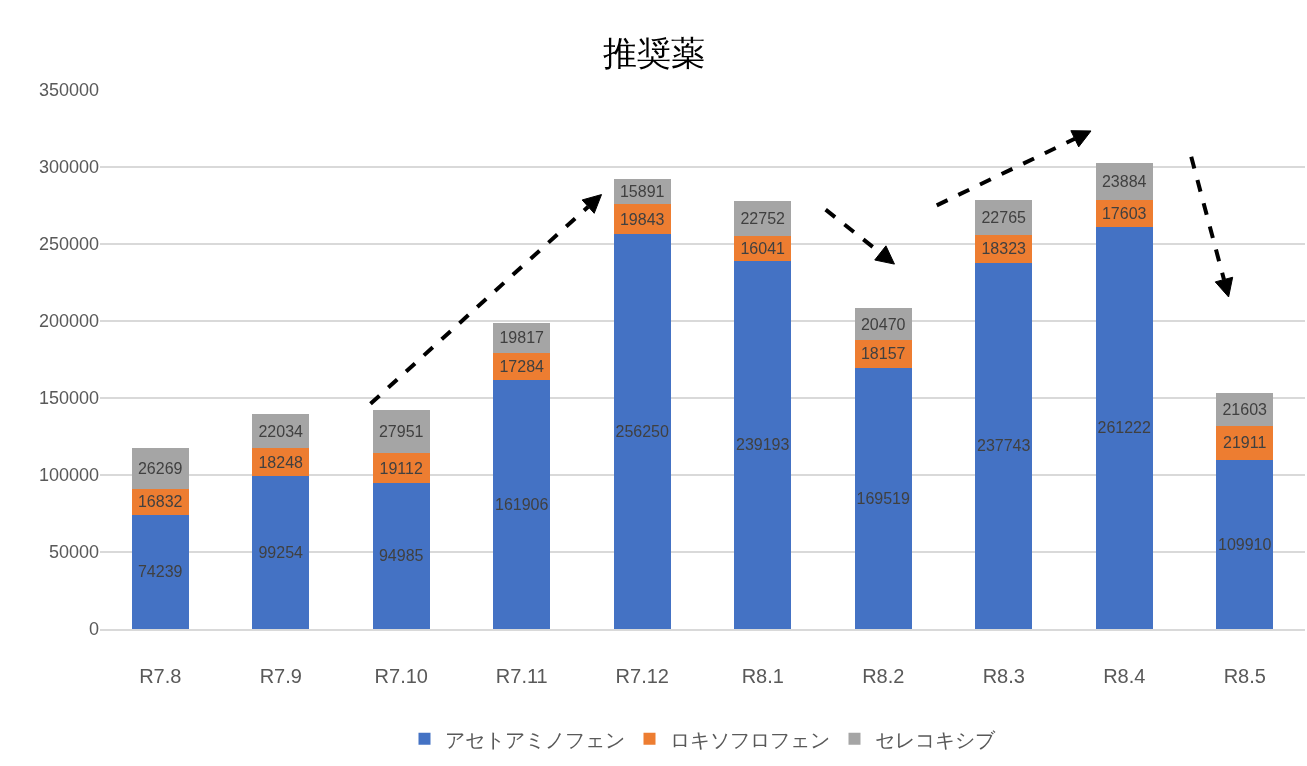  I want to click on x-tick-label: R8.5, so click(1244, 675).